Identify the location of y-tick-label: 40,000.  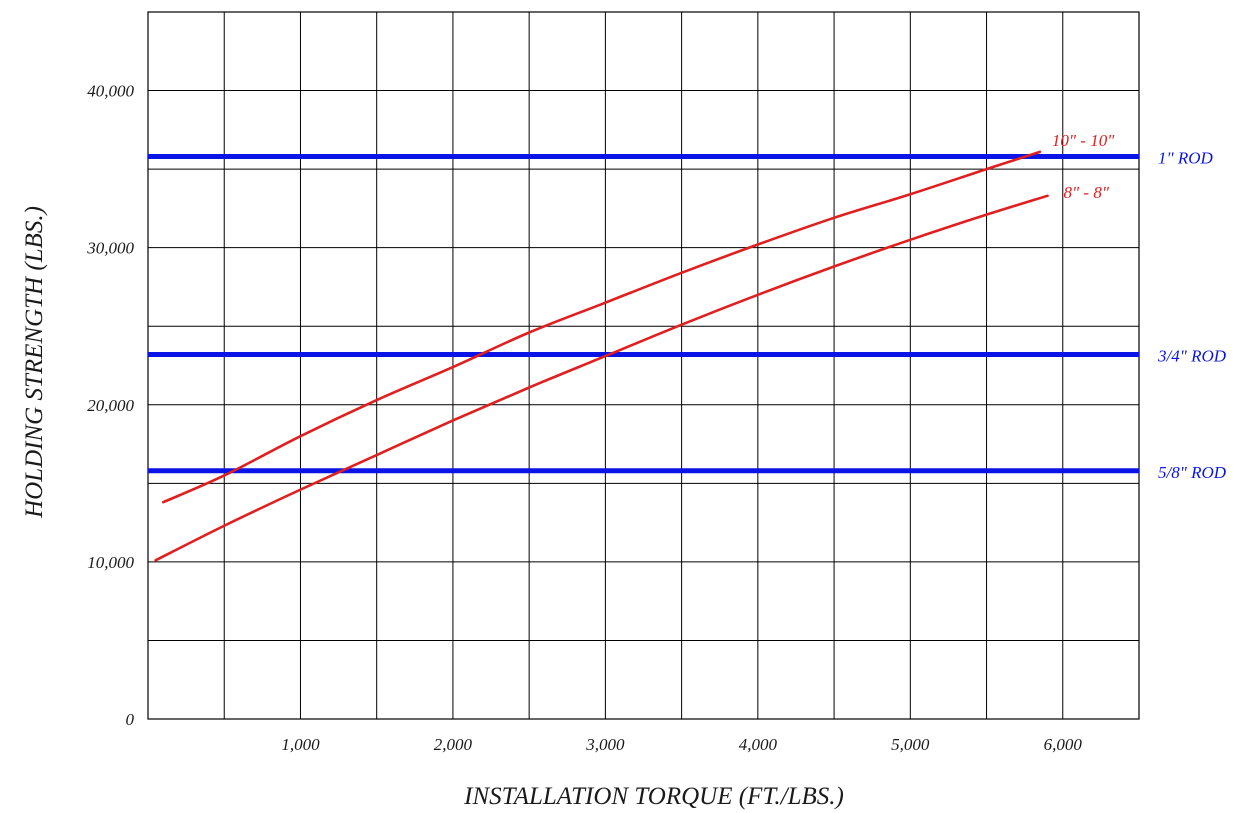
(110, 91).